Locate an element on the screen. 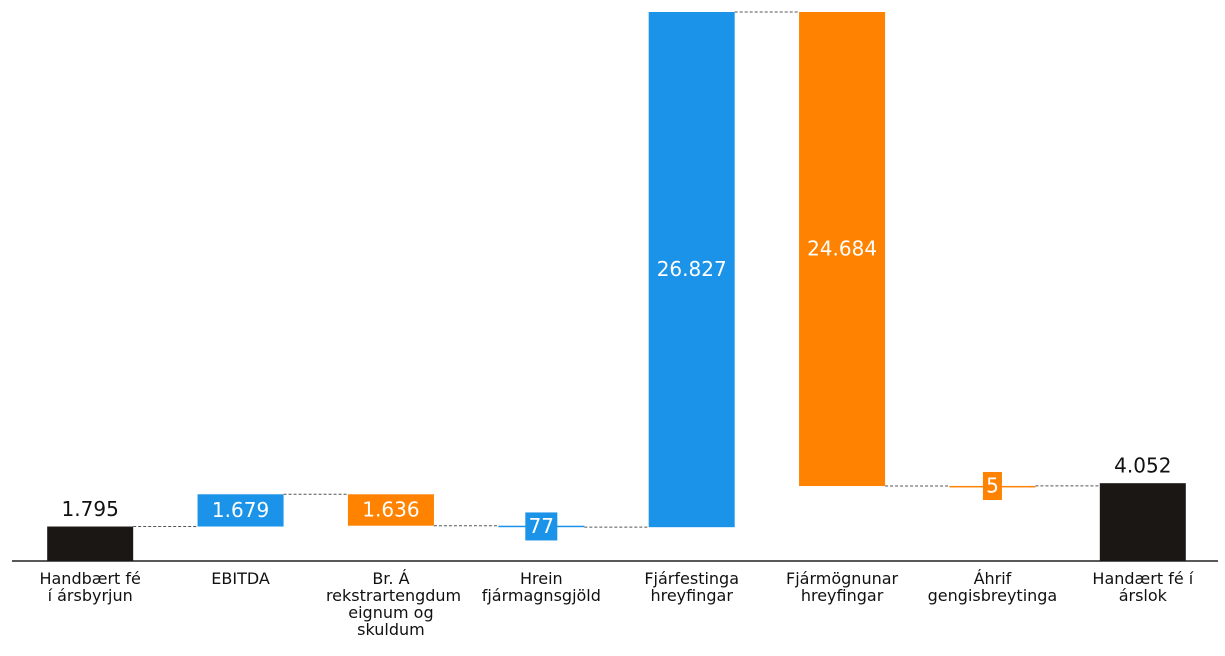  category-label: Fjárfestinga hreyfingar is located at coordinates (692, 587).